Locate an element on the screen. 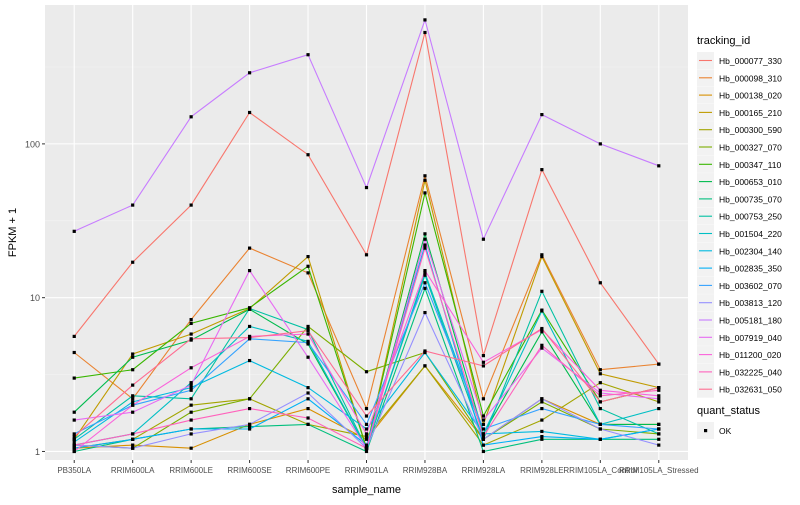  legend-entry-label: Hb_000327_070 is located at coordinates (750, 148).